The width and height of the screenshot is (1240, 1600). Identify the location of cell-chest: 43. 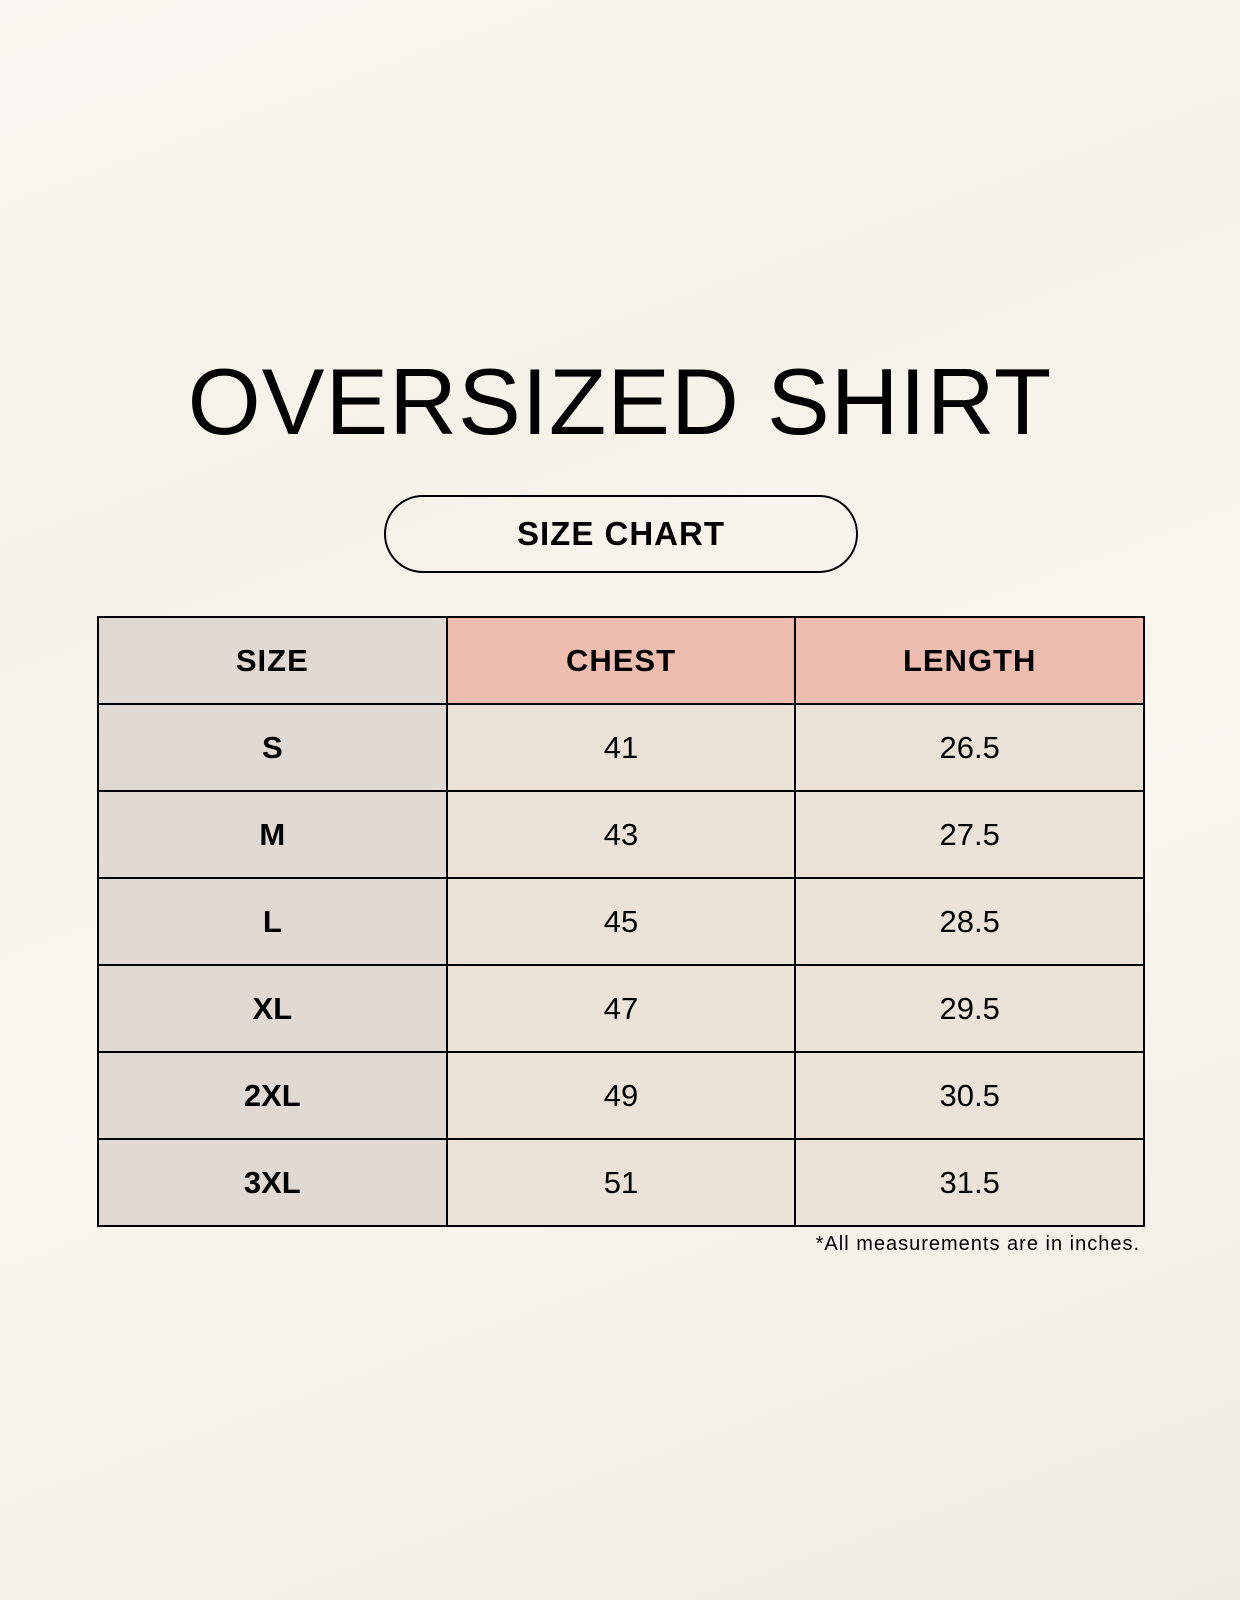
(621, 834).